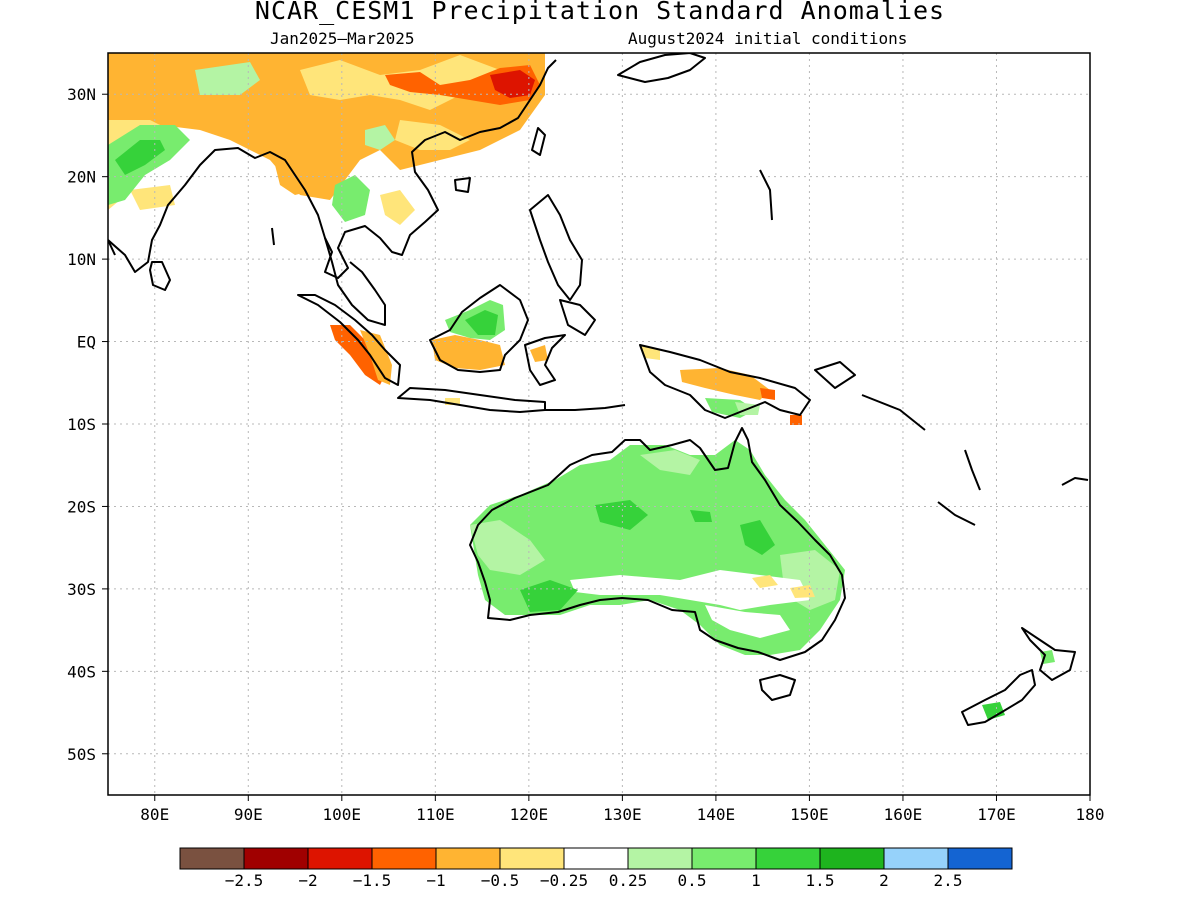  I want to click on colorbar-label: −2, so click(307, 880).